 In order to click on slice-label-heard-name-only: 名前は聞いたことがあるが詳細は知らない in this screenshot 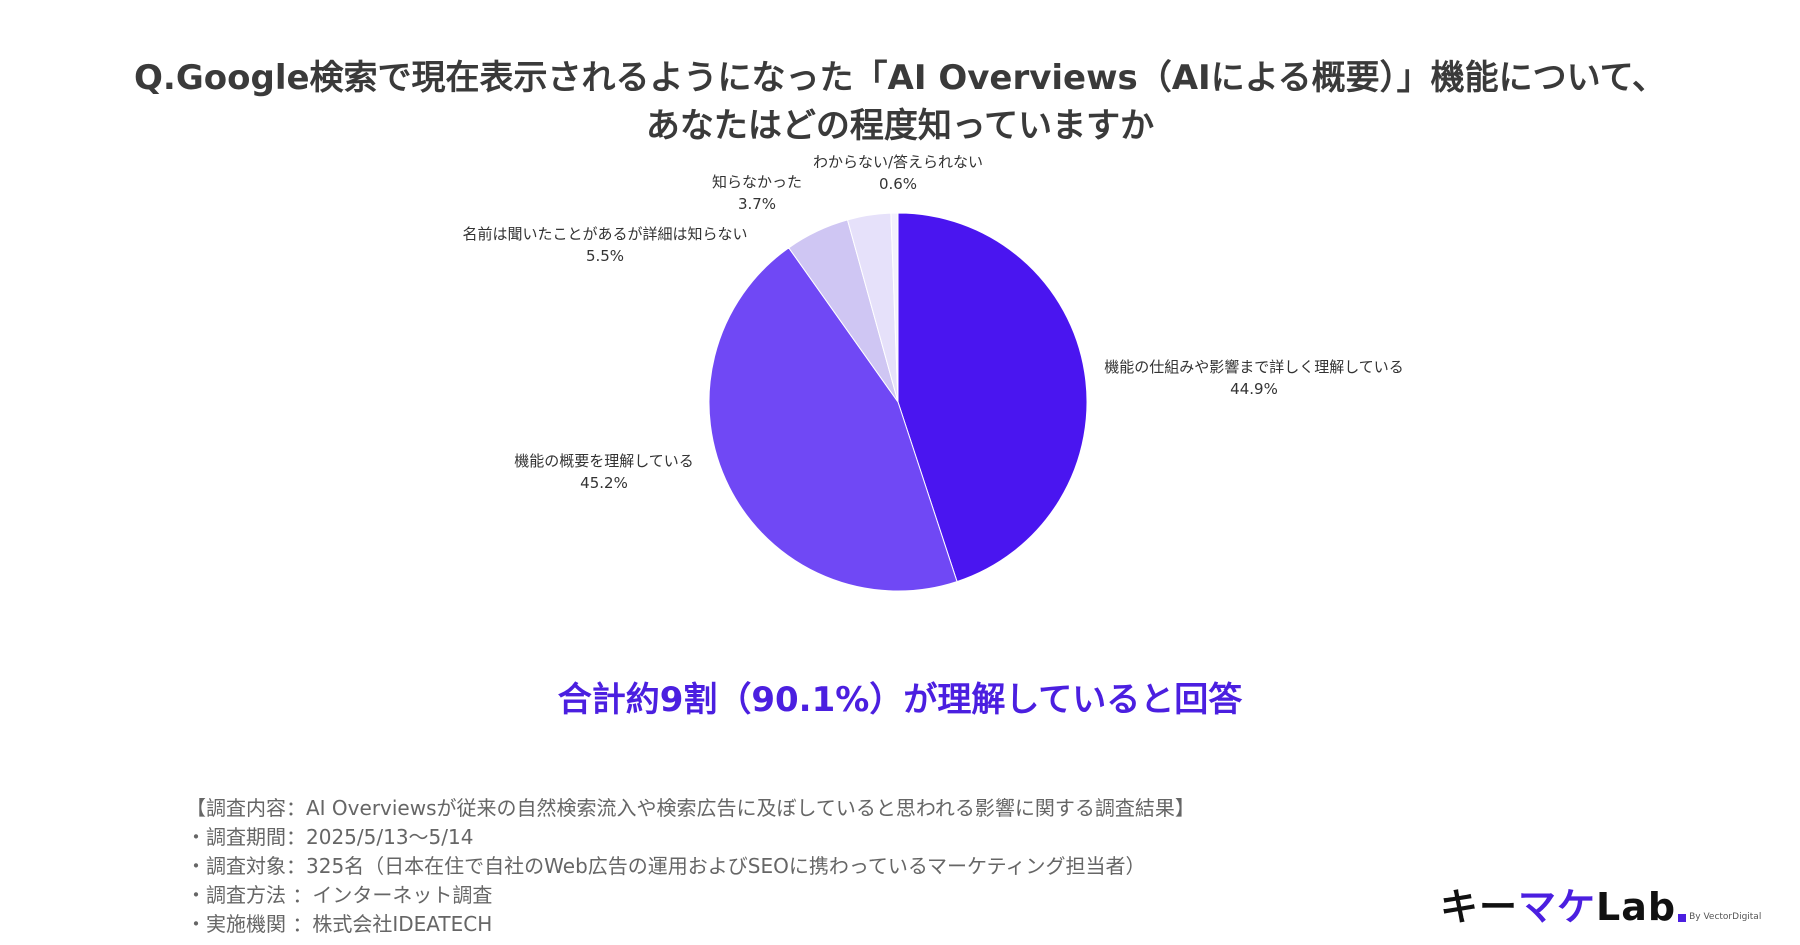, I will do `click(604, 234)`.